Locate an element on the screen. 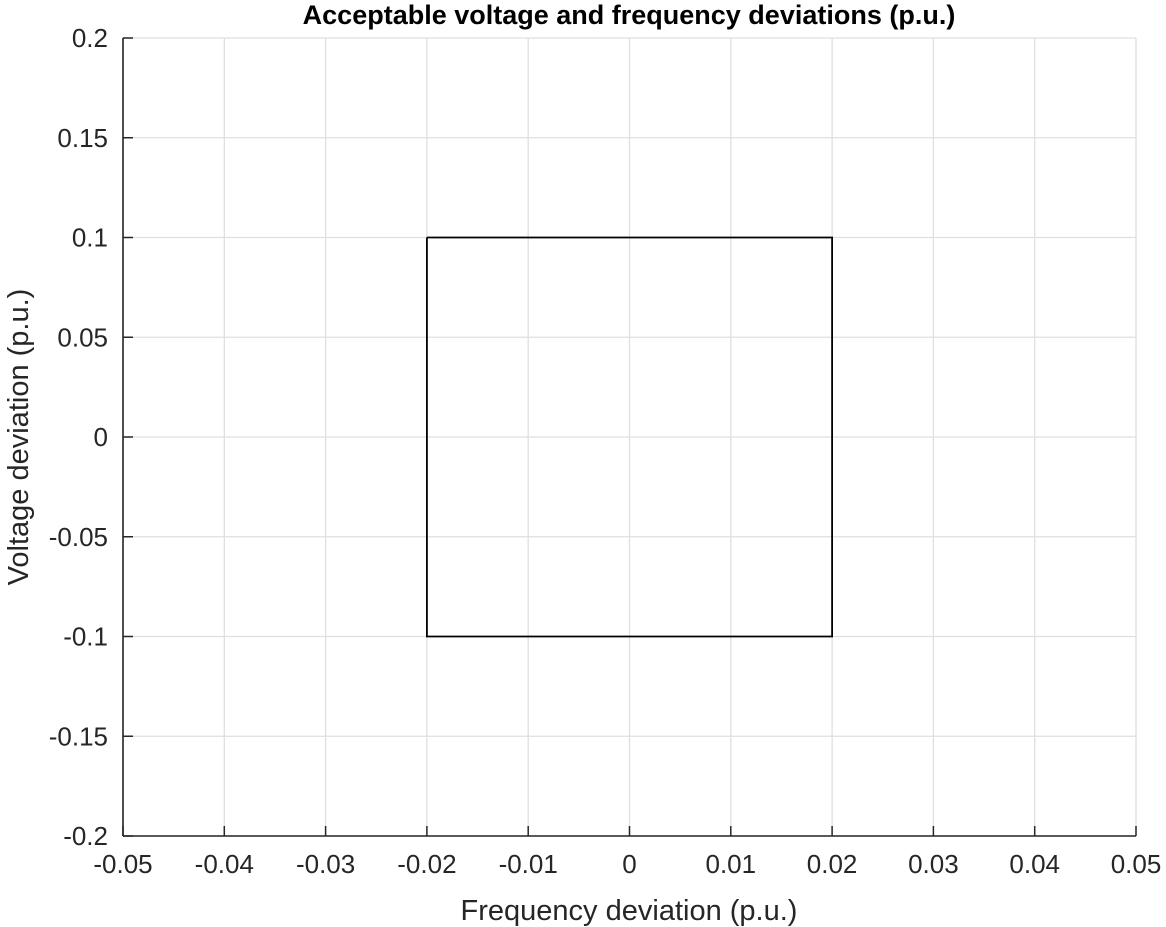 The width and height of the screenshot is (1166, 927). x-tick-label: 0.03 is located at coordinates (933, 864).